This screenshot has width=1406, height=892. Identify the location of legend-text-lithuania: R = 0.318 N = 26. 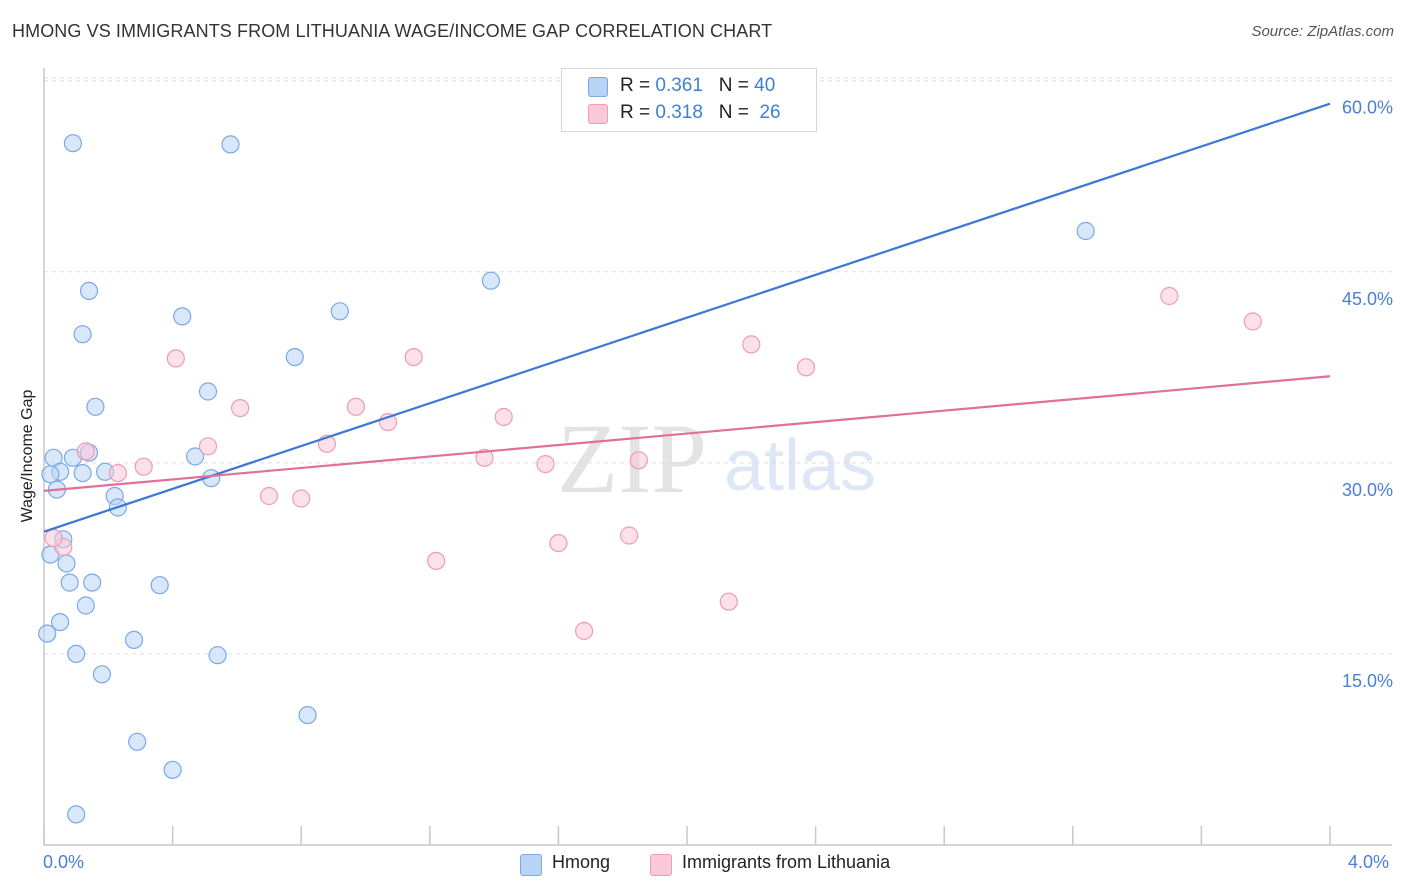
(700, 113).